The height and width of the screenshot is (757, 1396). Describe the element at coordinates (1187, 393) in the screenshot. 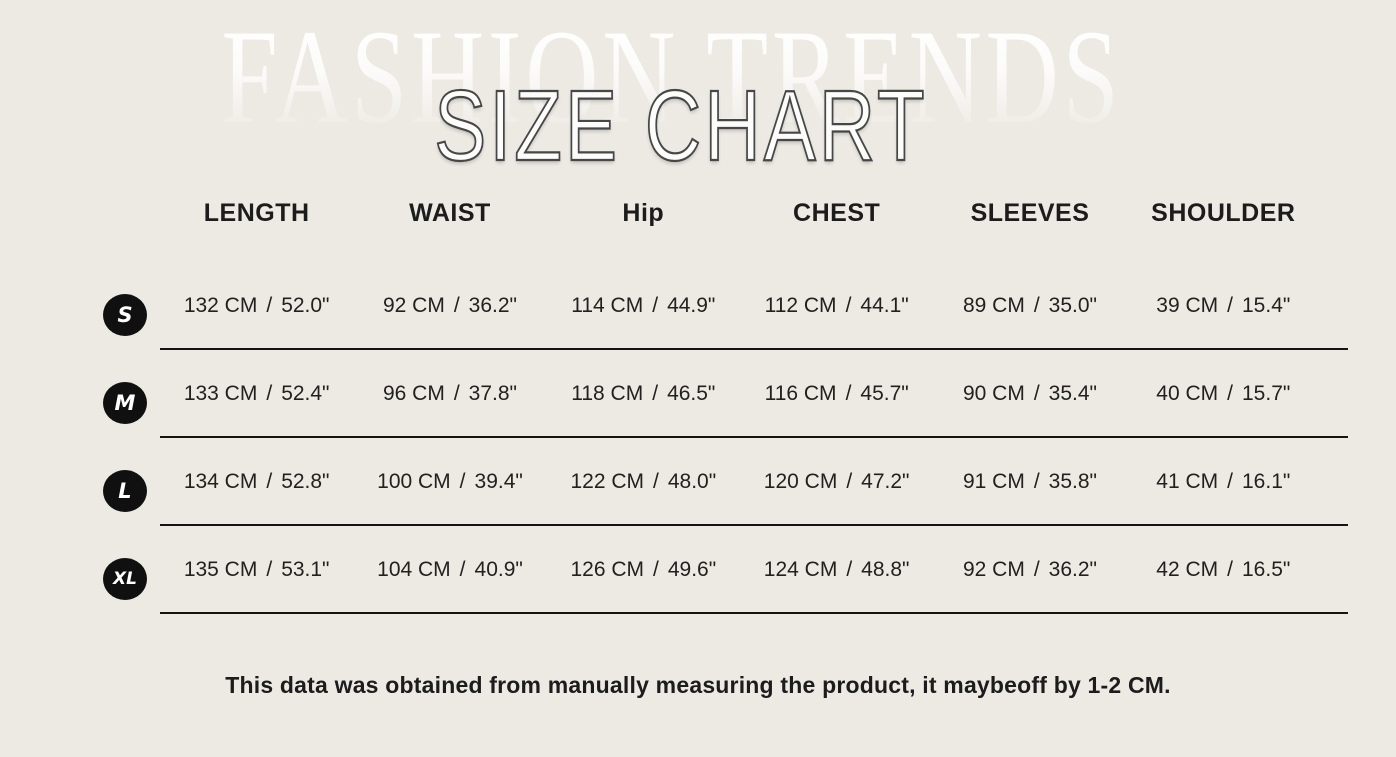

I see `cm-value: 40 CM` at that location.